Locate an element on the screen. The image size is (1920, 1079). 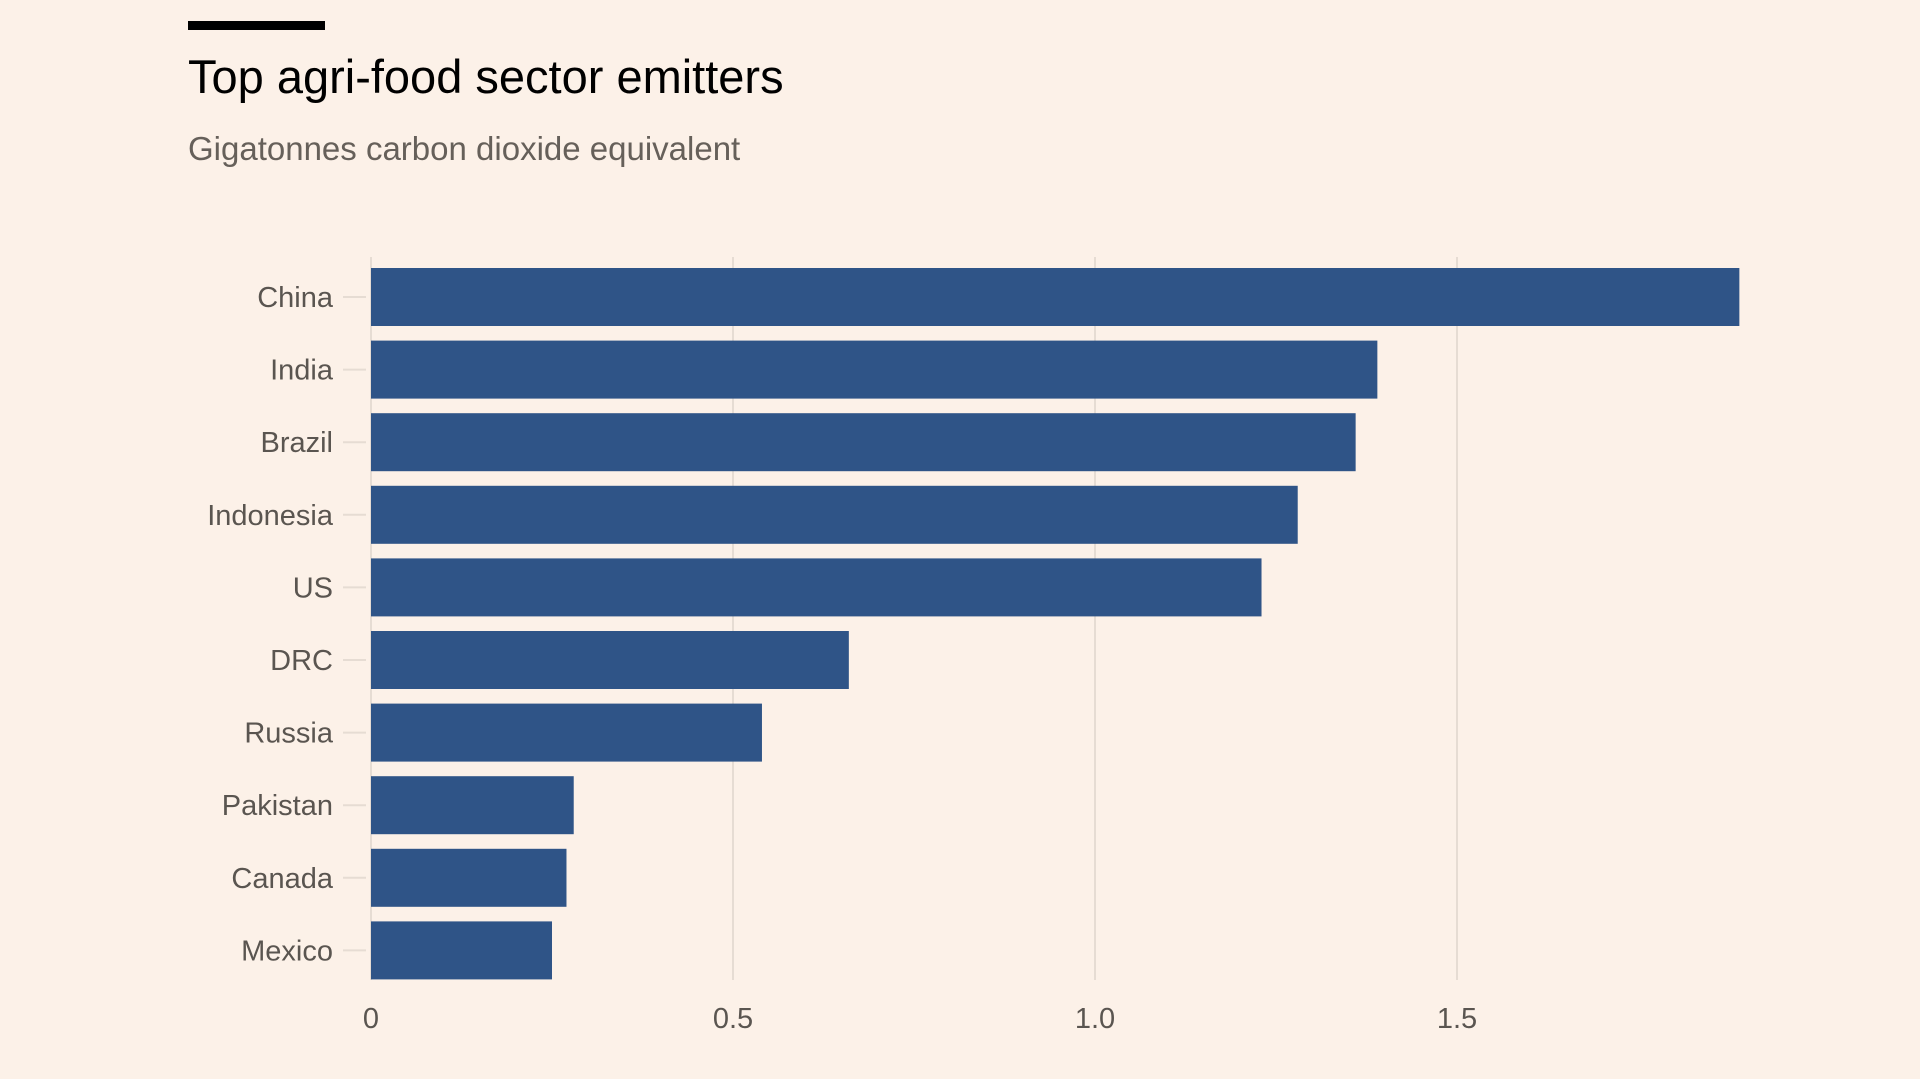
x-tick-label: 1.5 is located at coordinates (1457, 1019).